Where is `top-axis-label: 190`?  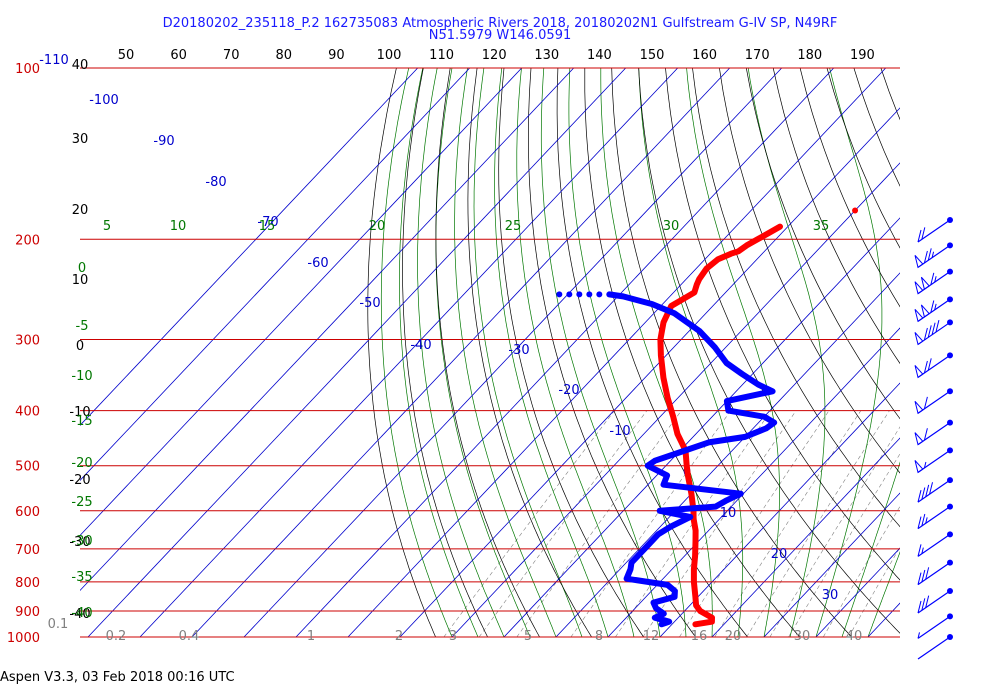
top-axis-label: 190 is located at coordinates (862, 55).